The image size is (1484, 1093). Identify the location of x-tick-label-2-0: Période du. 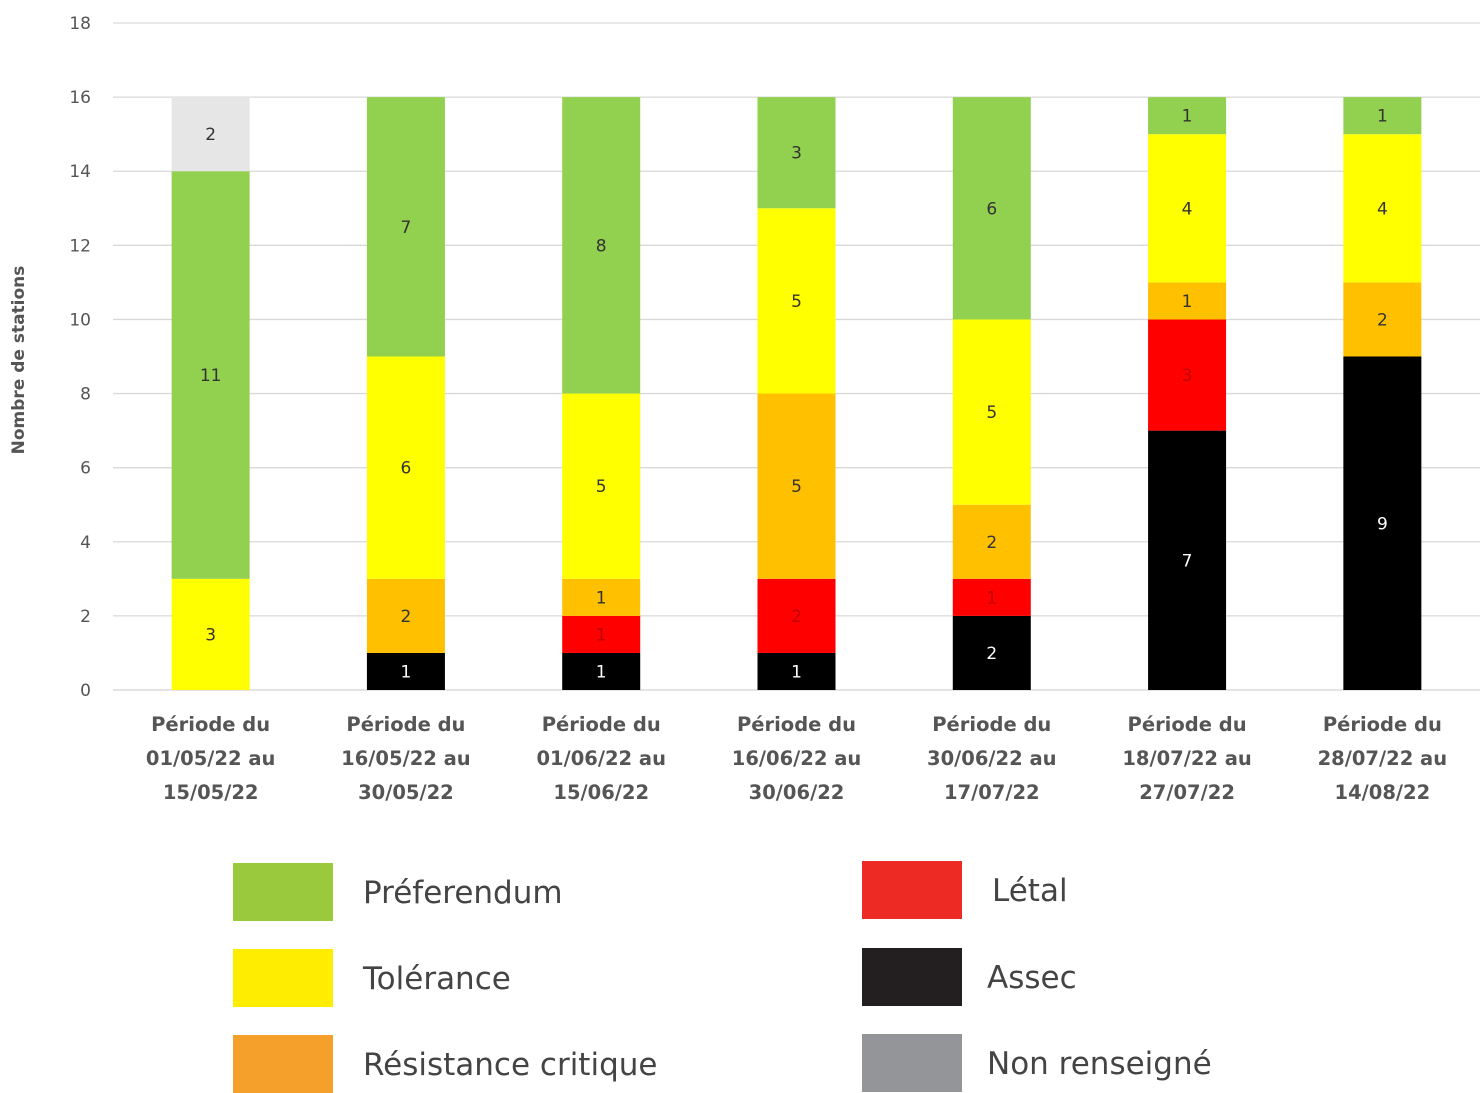
(601, 724).